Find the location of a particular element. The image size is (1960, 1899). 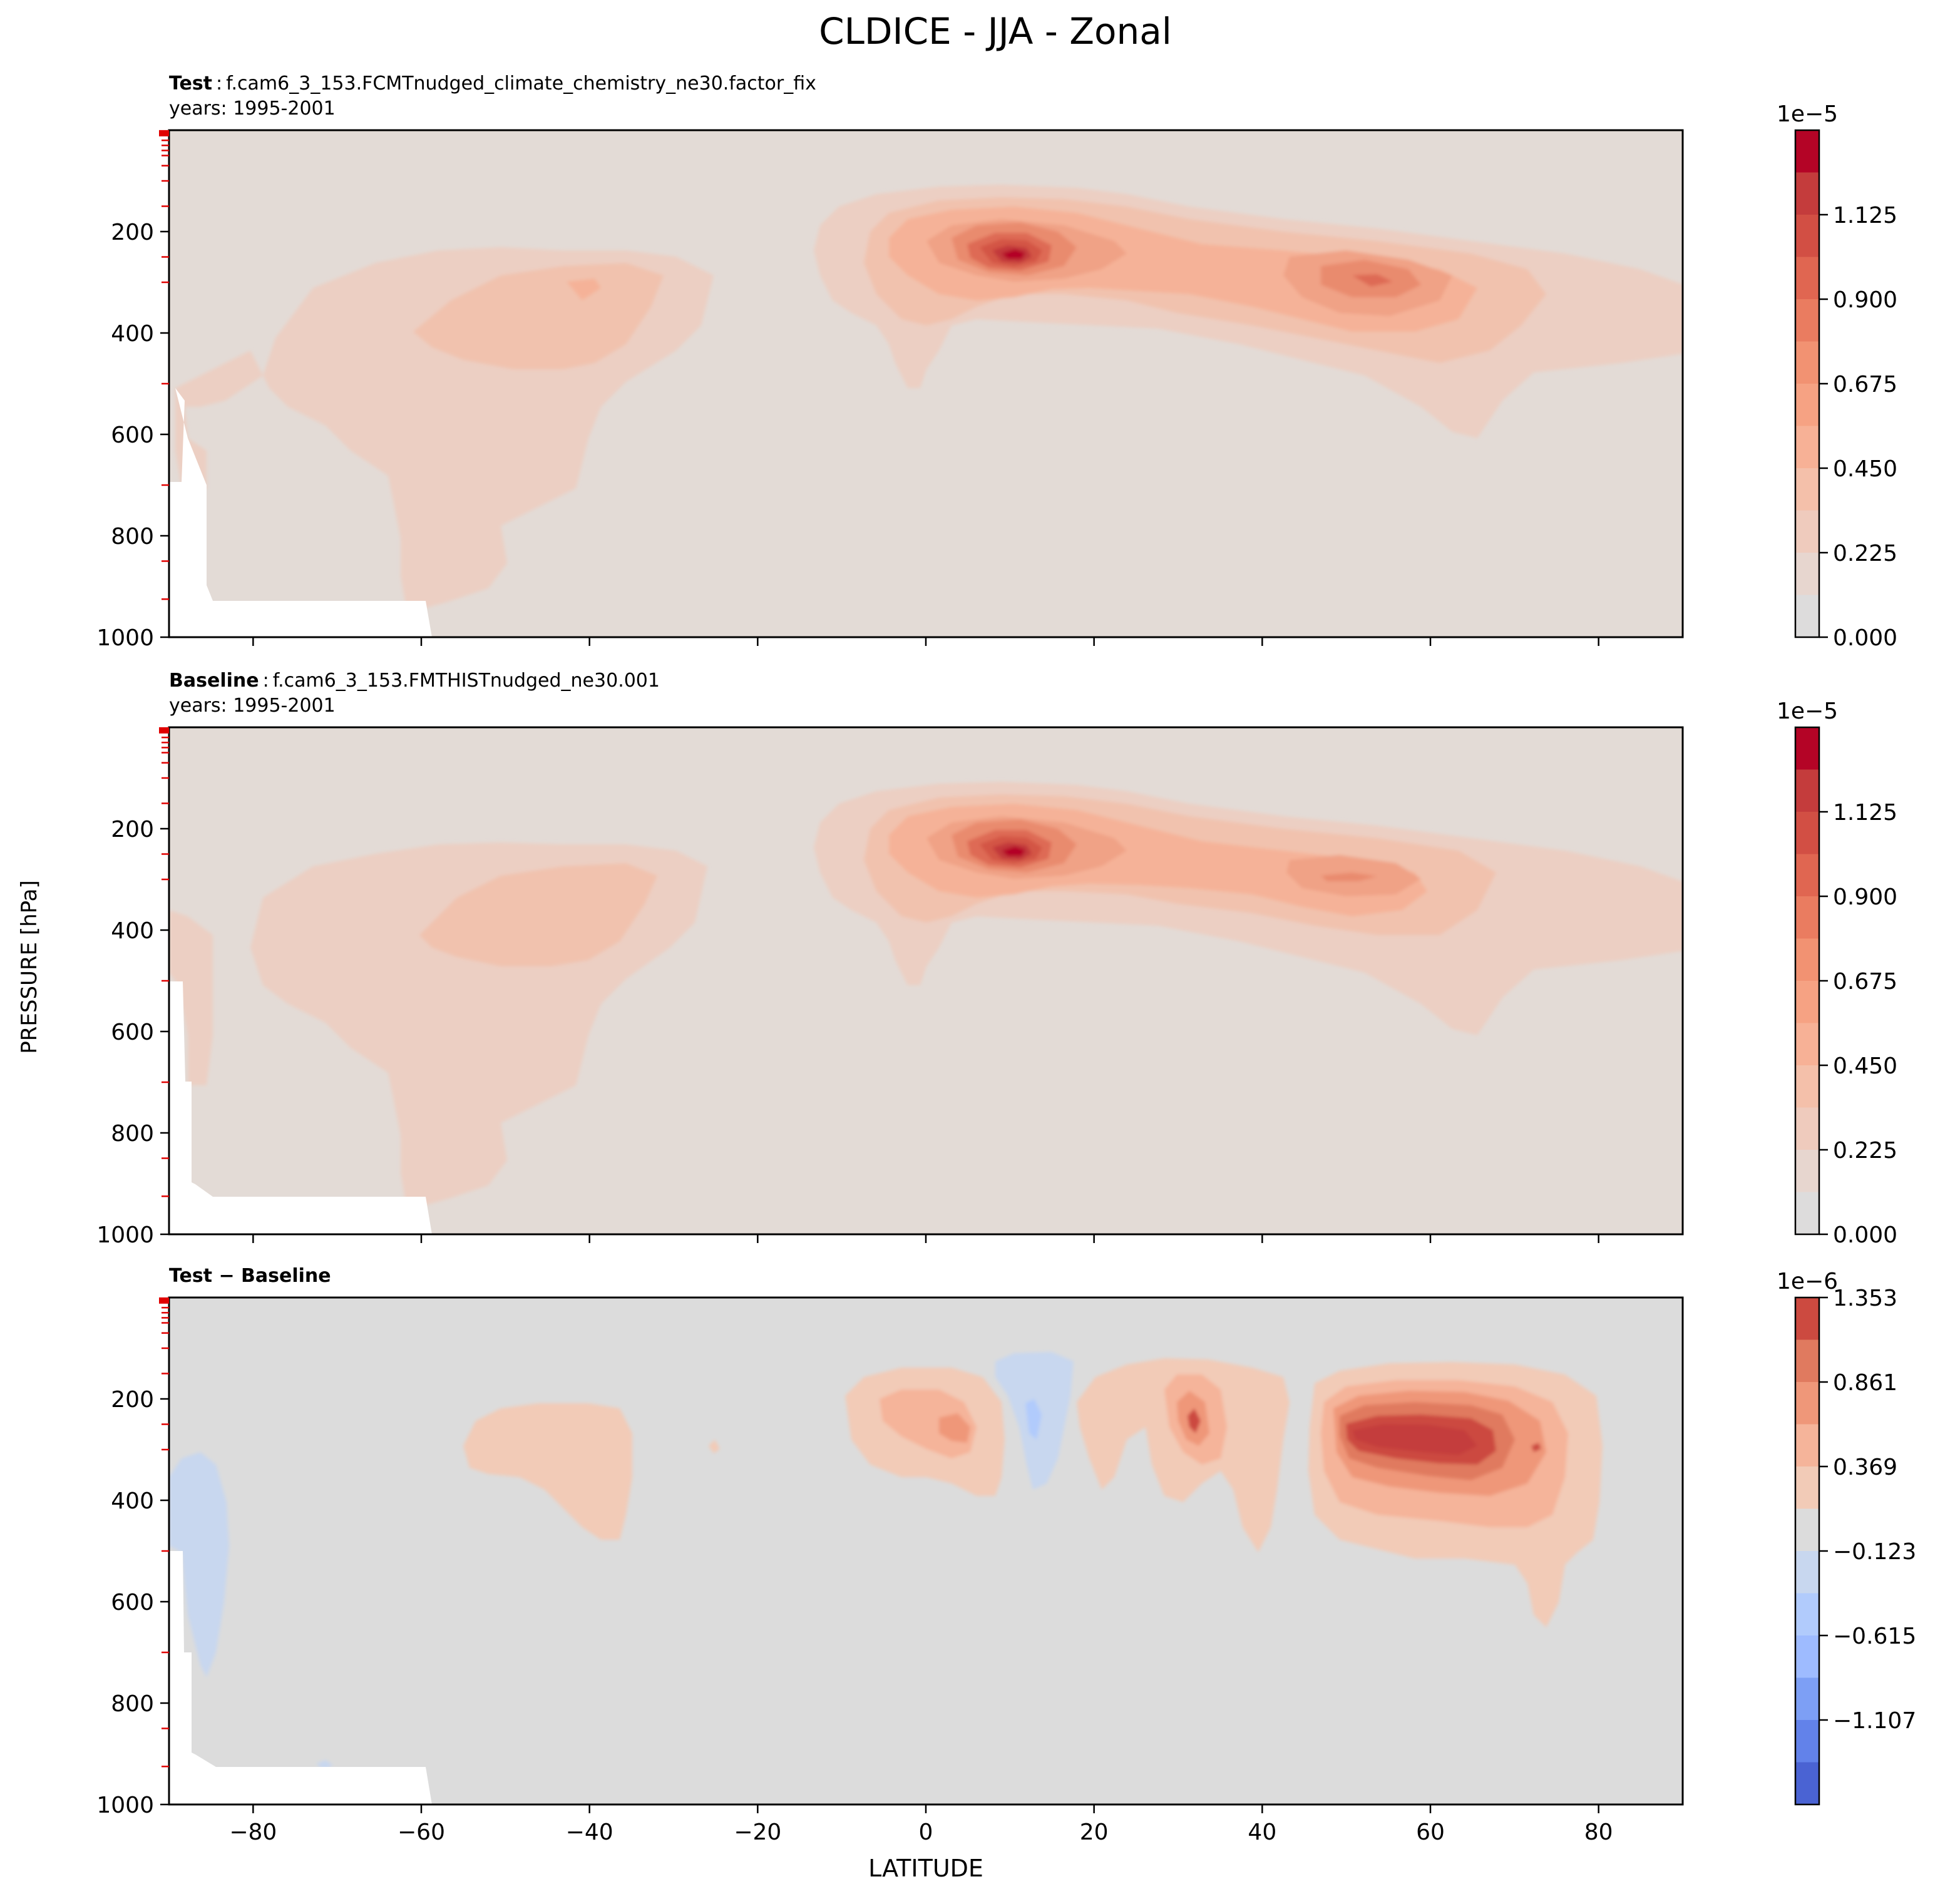

panel-baseline-label: Baseline is located at coordinates (214, 681).